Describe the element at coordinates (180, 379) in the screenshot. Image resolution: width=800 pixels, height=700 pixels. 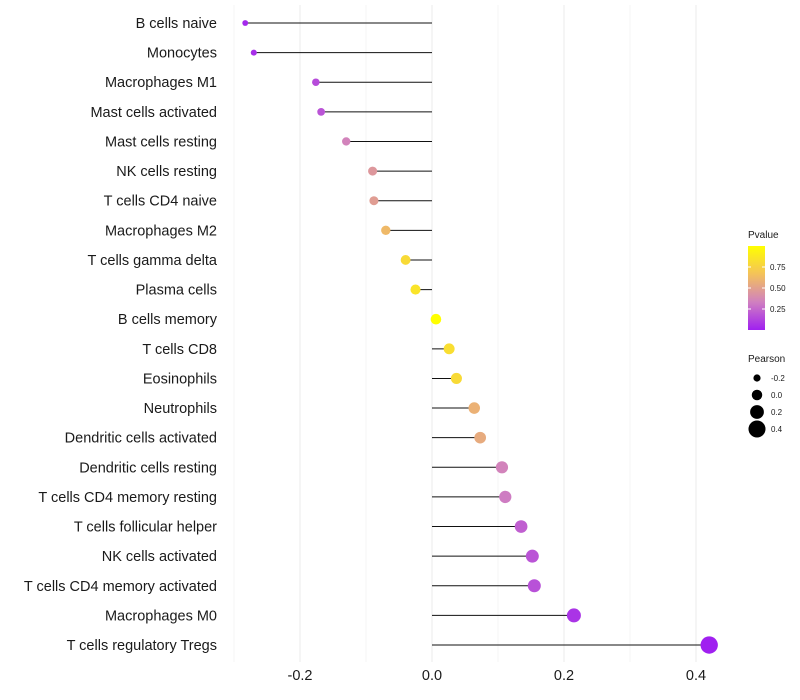
I see `y-axis-label: Eosinophils` at that location.